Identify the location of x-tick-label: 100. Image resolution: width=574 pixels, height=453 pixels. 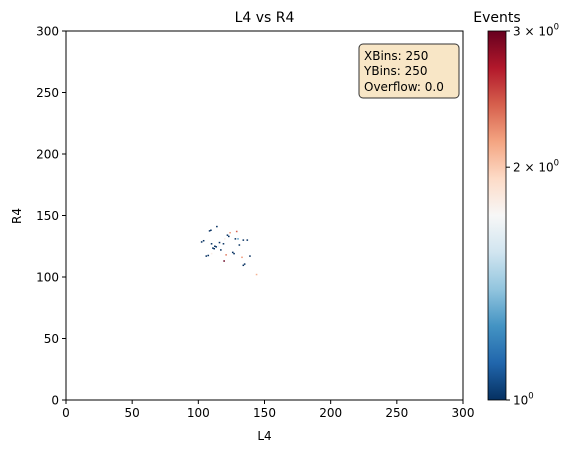
(198, 413).